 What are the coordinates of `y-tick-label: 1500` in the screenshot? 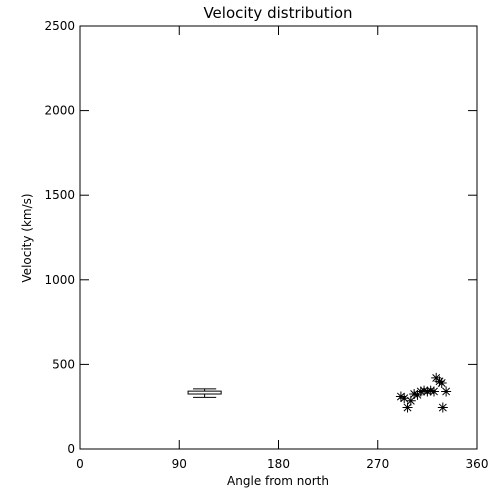 It's located at (59, 195).